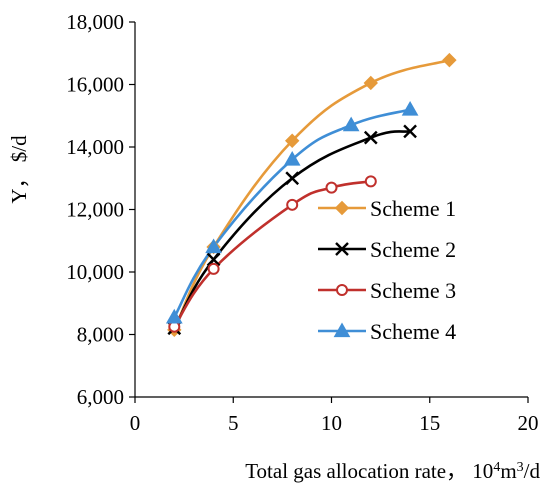  What do you see at coordinates (95, 272) in the screenshot?
I see `y-tick-label: 10,000` at bounding box center [95, 272].